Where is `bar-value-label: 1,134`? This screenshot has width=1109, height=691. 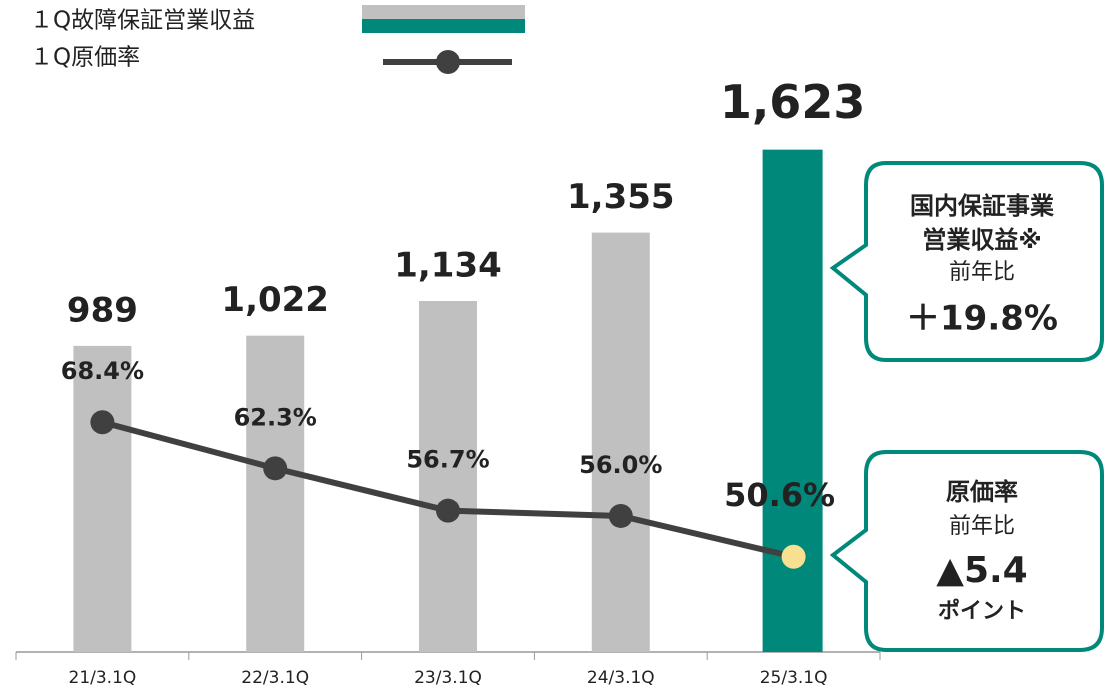
bar-value-label: 1,134 is located at coordinates (448, 266).